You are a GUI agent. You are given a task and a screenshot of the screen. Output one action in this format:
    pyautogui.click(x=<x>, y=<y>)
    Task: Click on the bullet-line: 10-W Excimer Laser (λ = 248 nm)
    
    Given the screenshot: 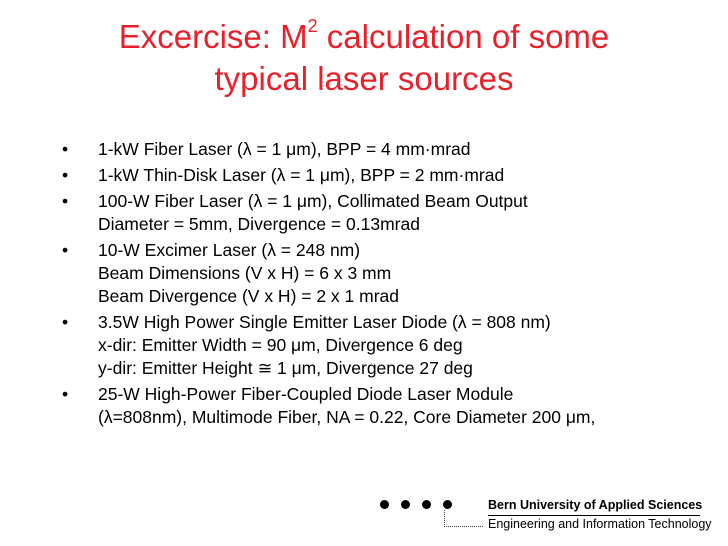 What is the action you would take?
    pyautogui.click(x=229, y=250)
    